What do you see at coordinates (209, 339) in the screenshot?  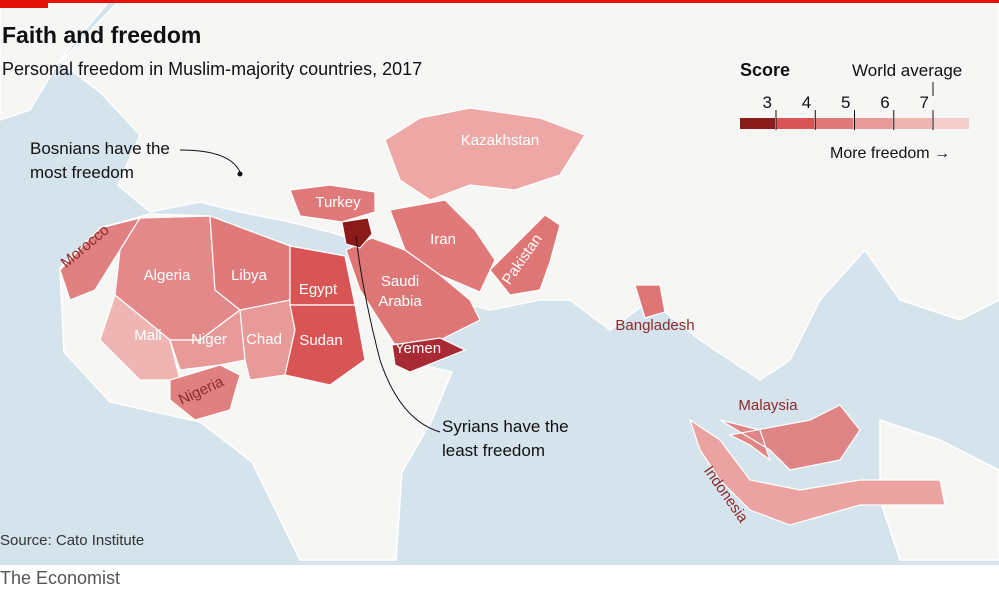 I see `country-label: Niger` at bounding box center [209, 339].